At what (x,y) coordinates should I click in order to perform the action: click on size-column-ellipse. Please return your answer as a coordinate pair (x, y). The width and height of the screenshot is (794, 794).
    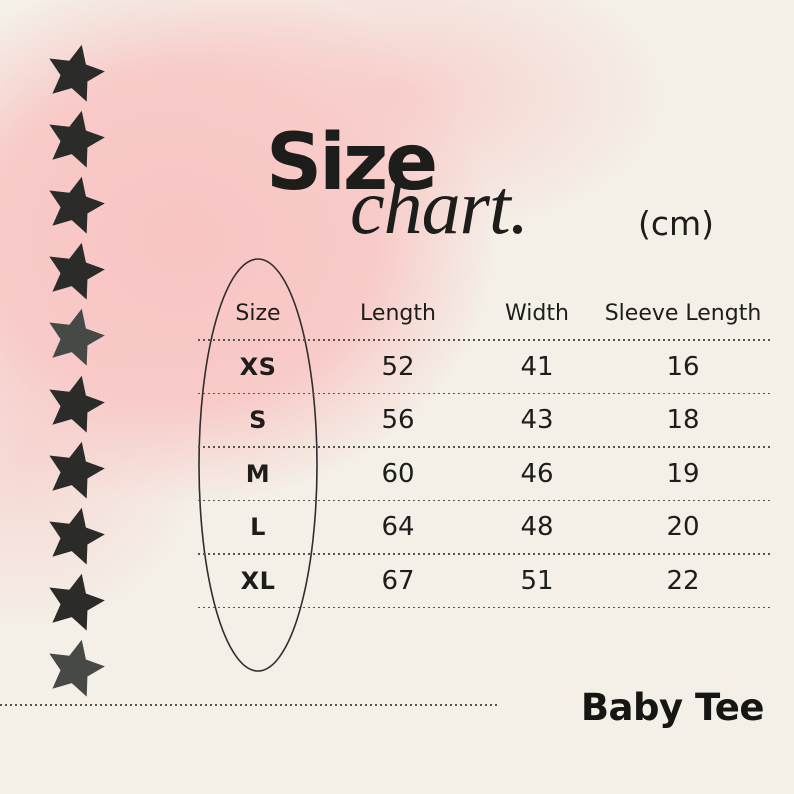
    Looking at the image, I should click on (258, 465).